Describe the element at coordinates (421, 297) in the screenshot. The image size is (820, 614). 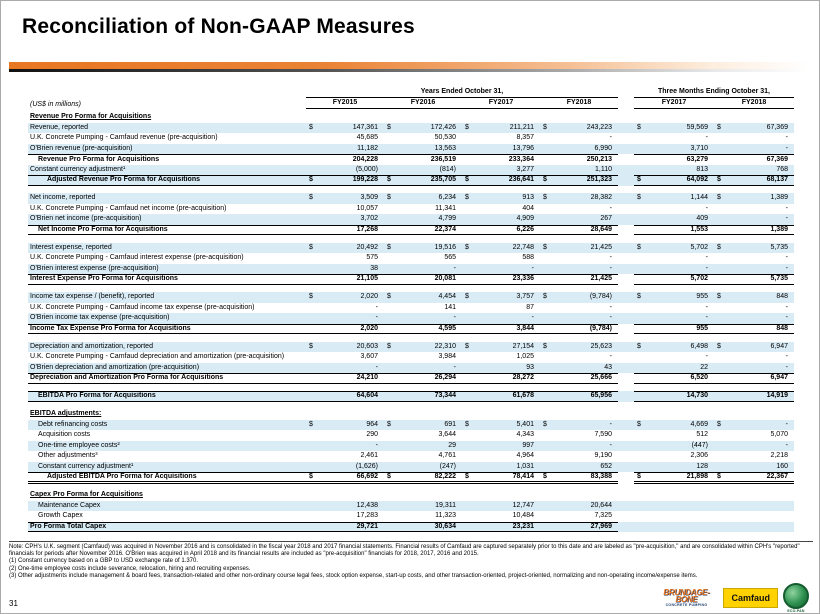
I see `cell-value: $4,454` at that location.